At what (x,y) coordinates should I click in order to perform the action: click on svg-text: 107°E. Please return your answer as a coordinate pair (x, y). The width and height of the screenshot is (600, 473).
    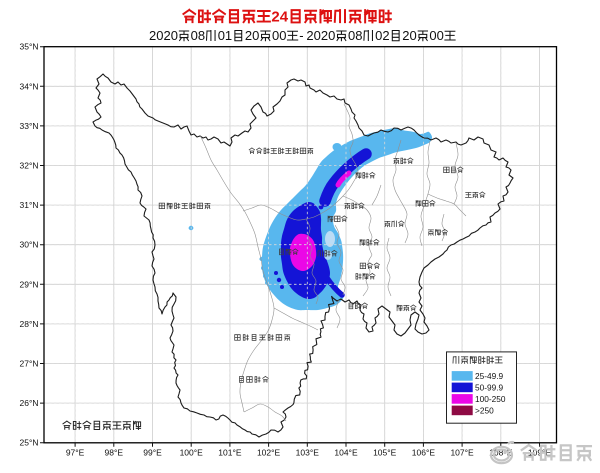
    Looking at the image, I should click on (462, 452).